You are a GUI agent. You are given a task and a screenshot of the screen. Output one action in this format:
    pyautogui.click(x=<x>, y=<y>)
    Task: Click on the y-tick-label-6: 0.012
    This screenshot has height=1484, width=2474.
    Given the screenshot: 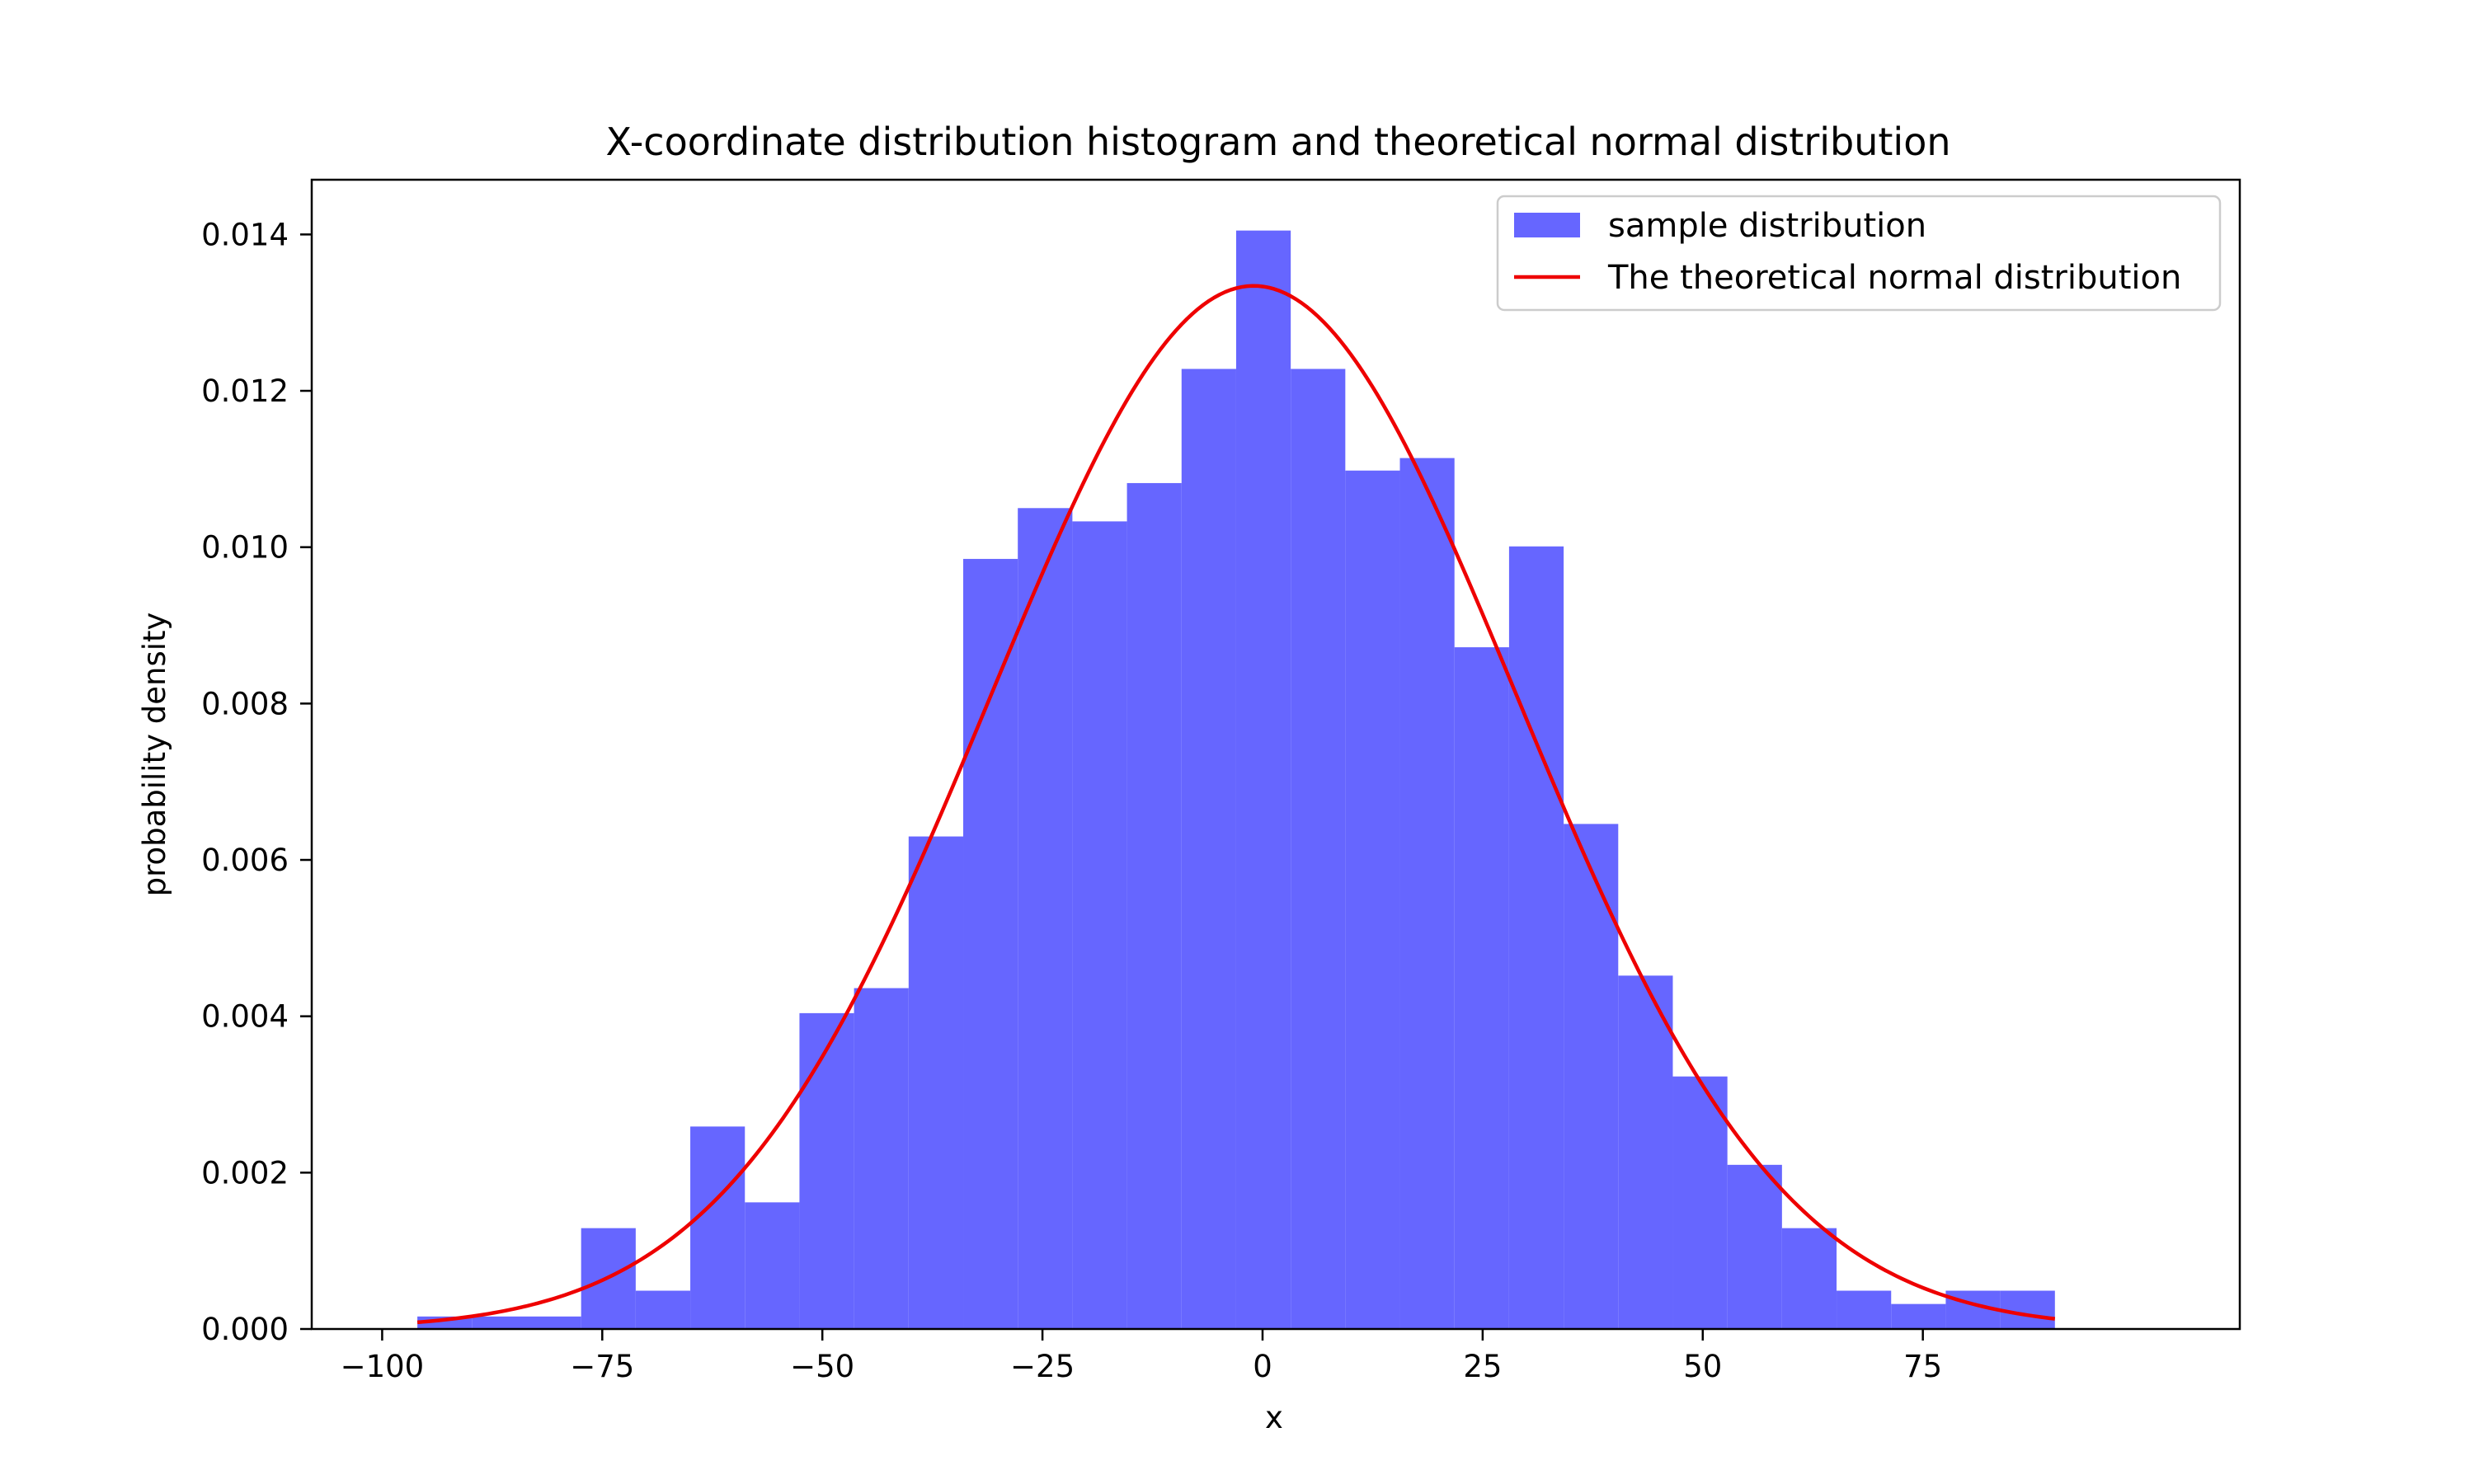 What is the action you would take?
    pyautogui.click(x=245, y=391)
    